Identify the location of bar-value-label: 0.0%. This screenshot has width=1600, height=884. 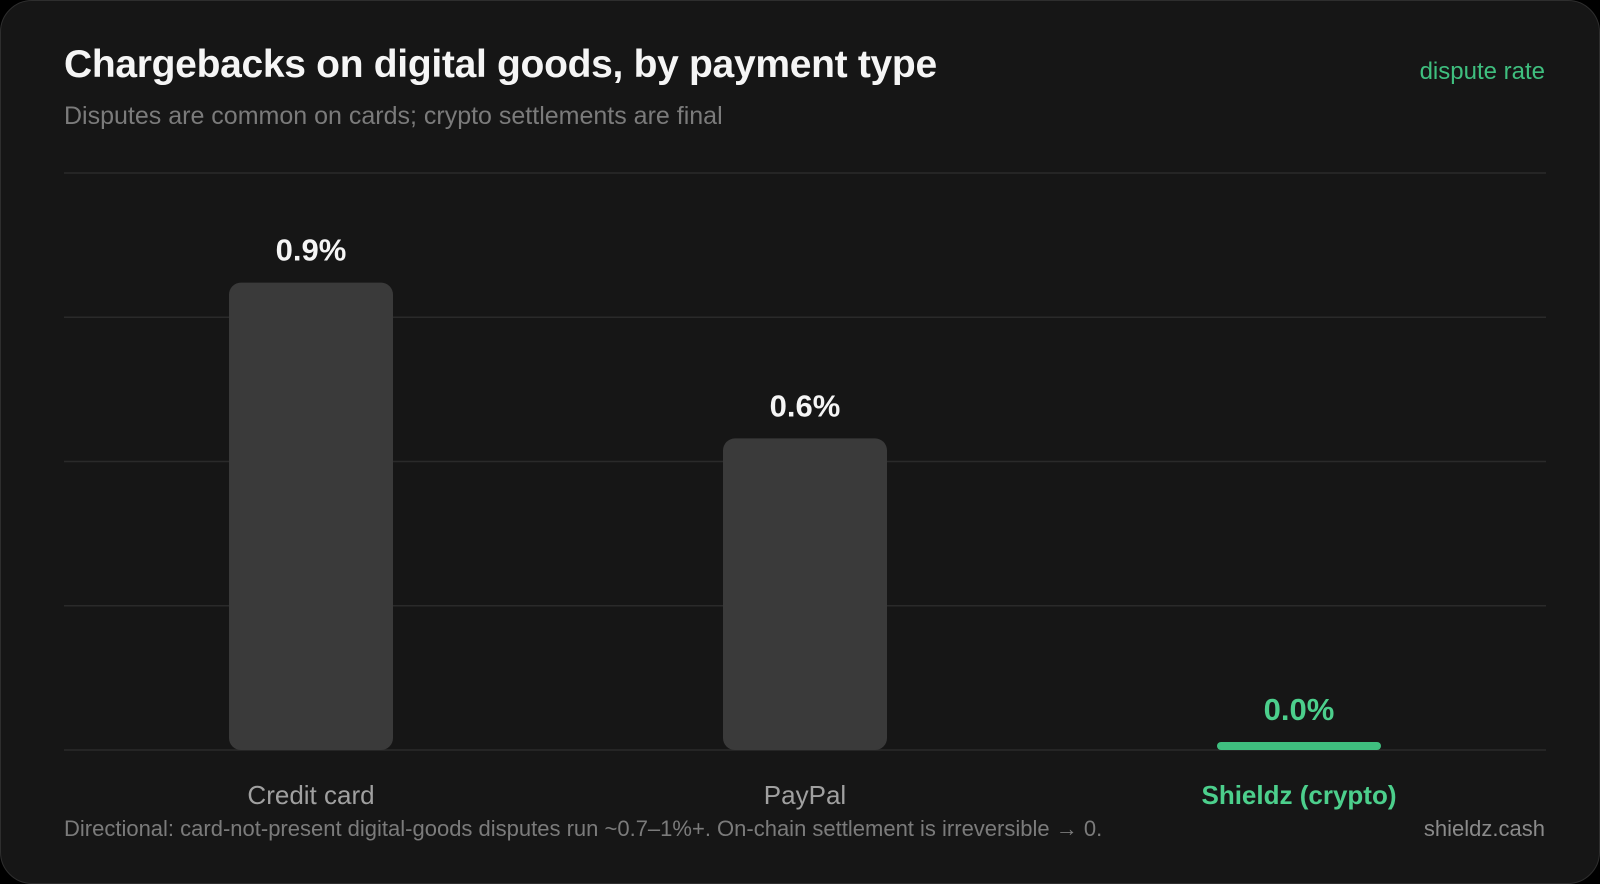
(1299, 709).